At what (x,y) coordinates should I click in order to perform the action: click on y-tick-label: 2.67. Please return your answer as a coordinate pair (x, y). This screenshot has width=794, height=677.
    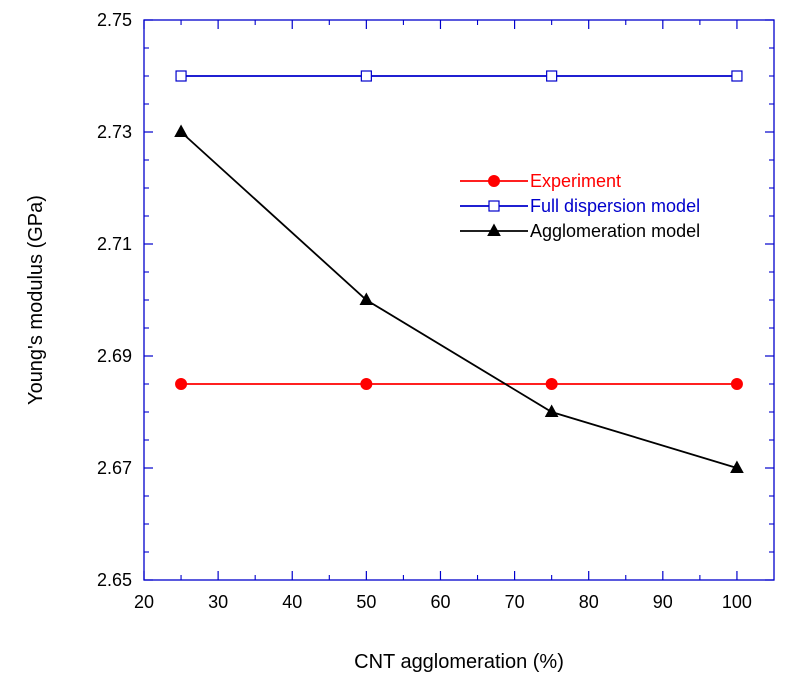
    Looking at the image, I should click on (114, 468).